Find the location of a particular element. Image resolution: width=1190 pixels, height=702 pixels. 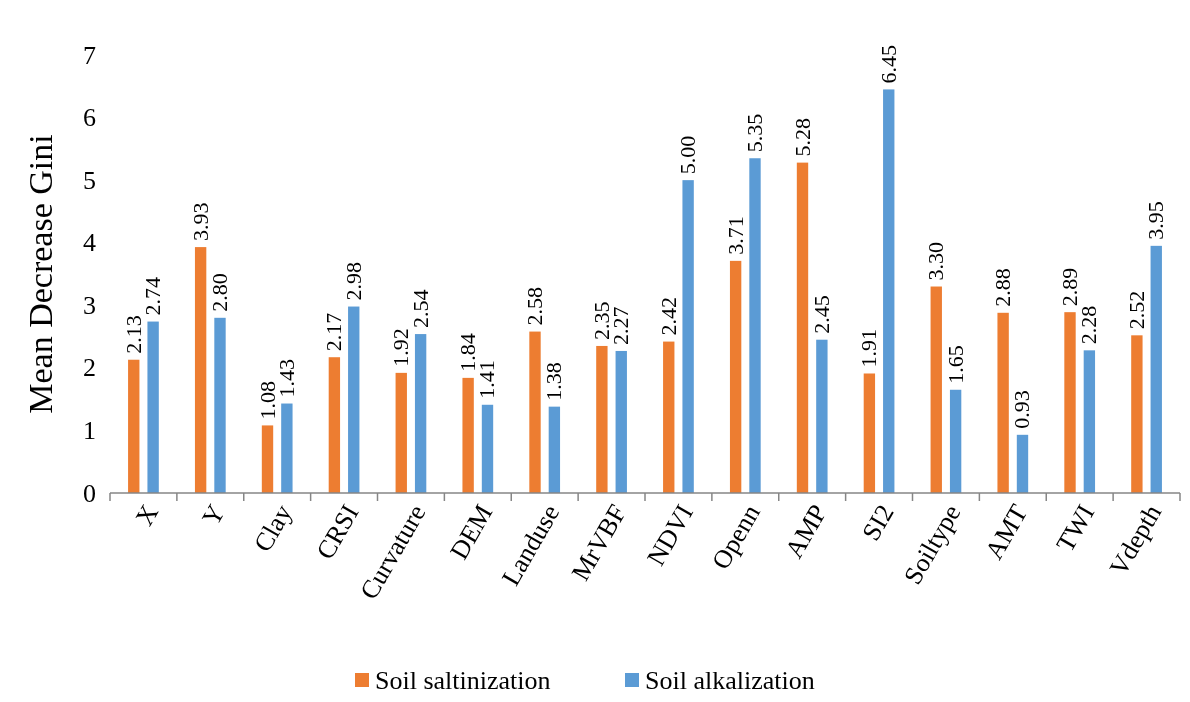

data-label: 2.45 is located at coordinates (821, 314).